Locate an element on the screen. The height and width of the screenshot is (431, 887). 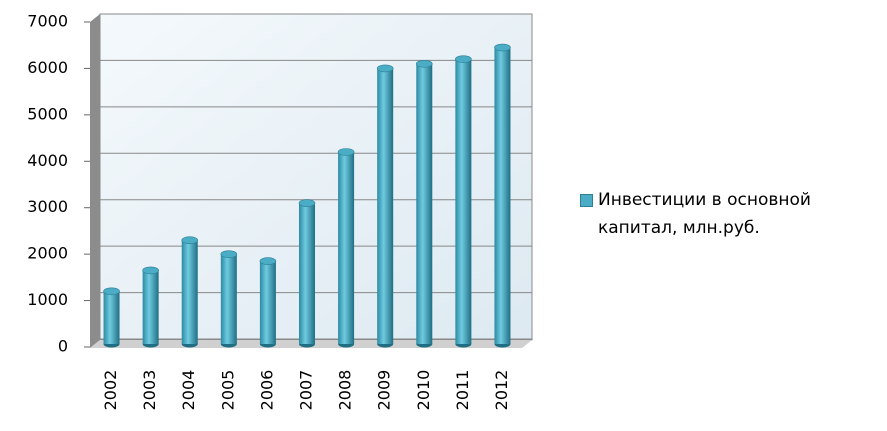
y-tick-label: 4000 is located at coordinates (47, 160).